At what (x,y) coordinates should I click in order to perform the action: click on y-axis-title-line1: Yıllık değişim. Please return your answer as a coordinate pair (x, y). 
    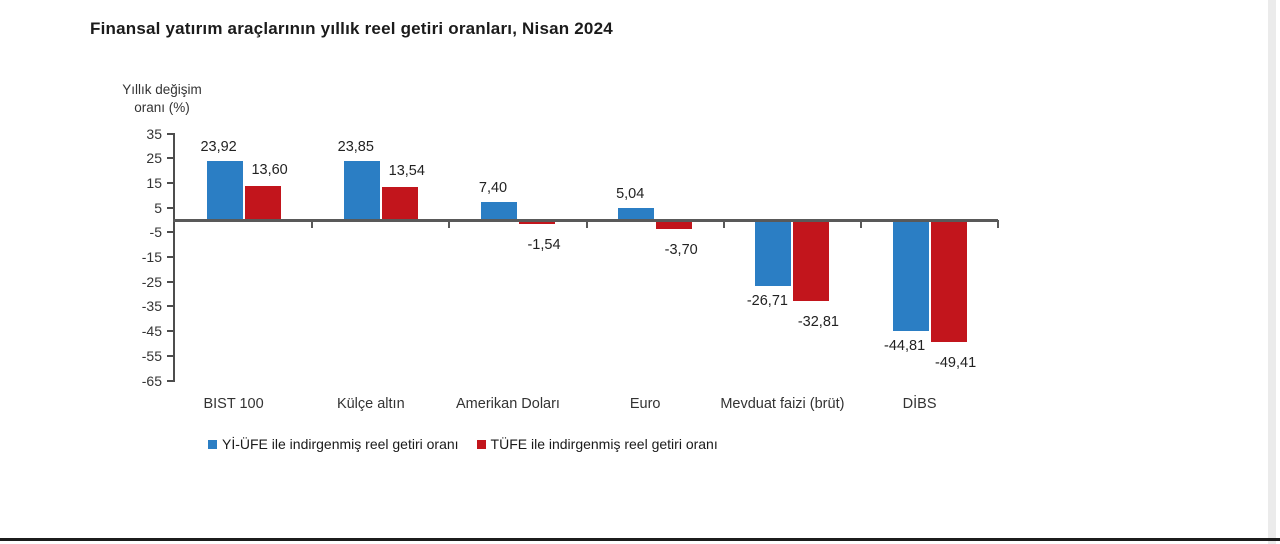
    Looking at the image, I should click on (162, 89).